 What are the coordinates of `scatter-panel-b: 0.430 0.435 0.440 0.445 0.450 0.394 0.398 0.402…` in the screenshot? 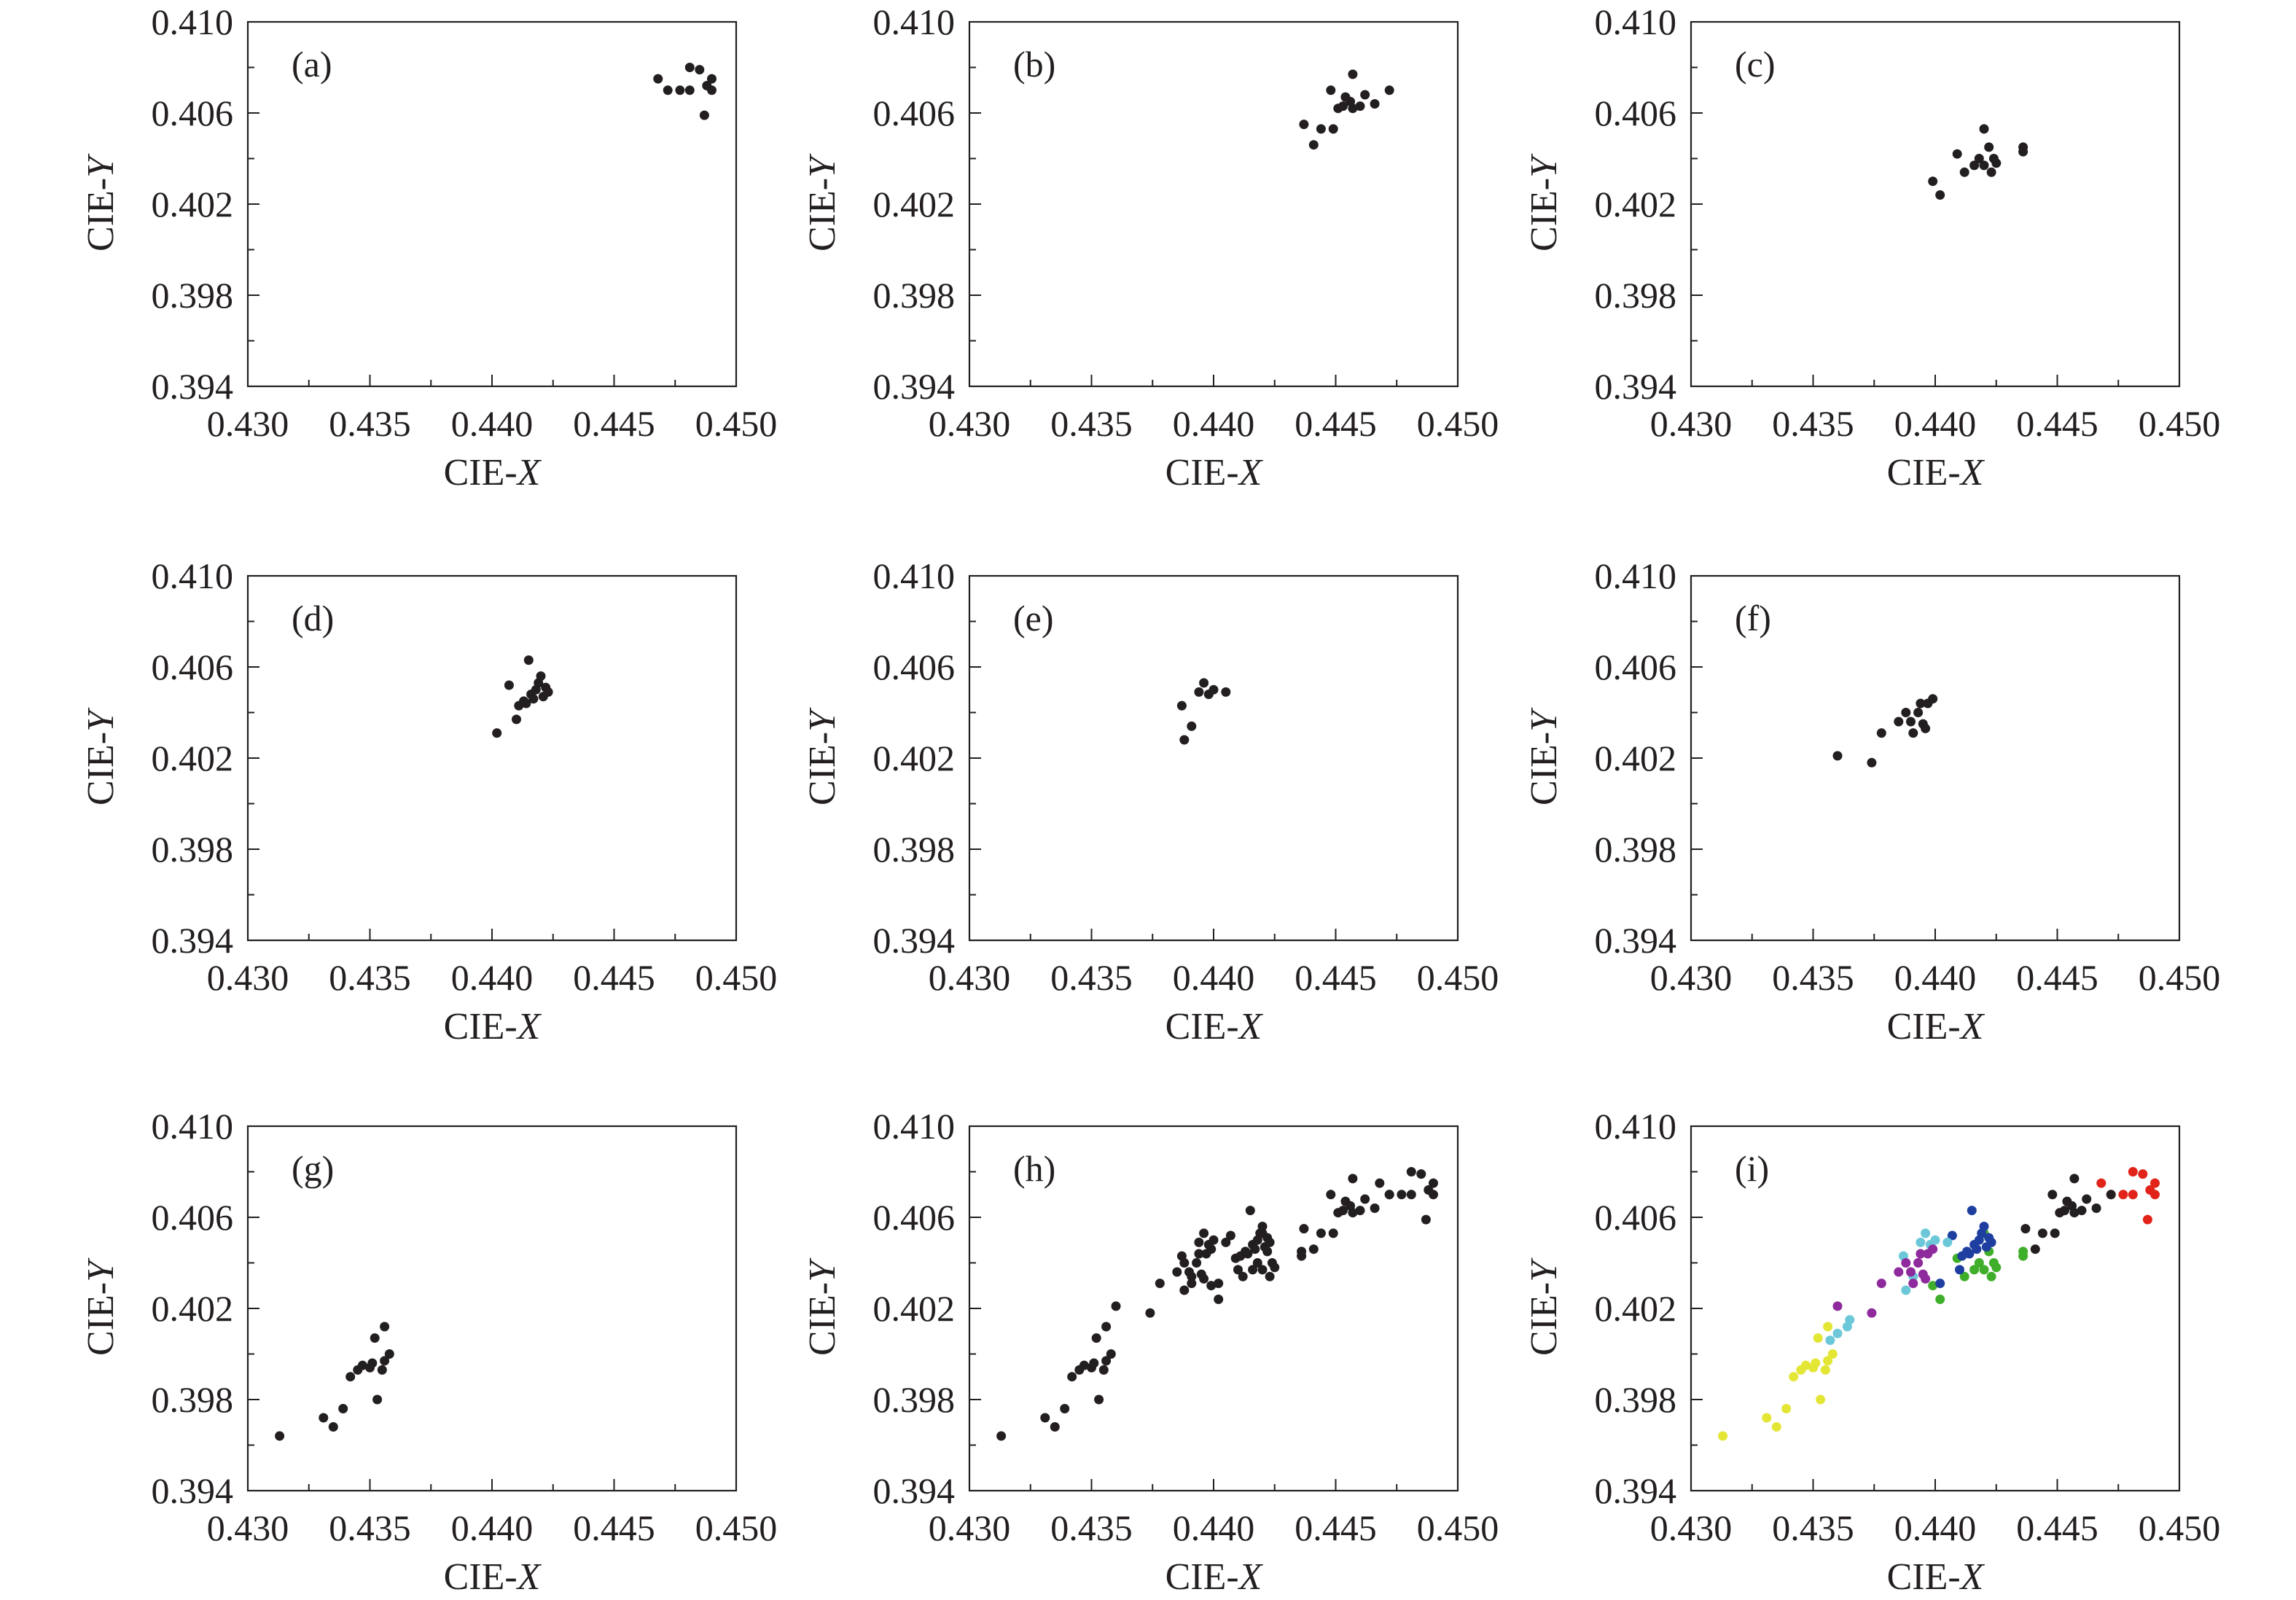 It's located at (1151, 247).